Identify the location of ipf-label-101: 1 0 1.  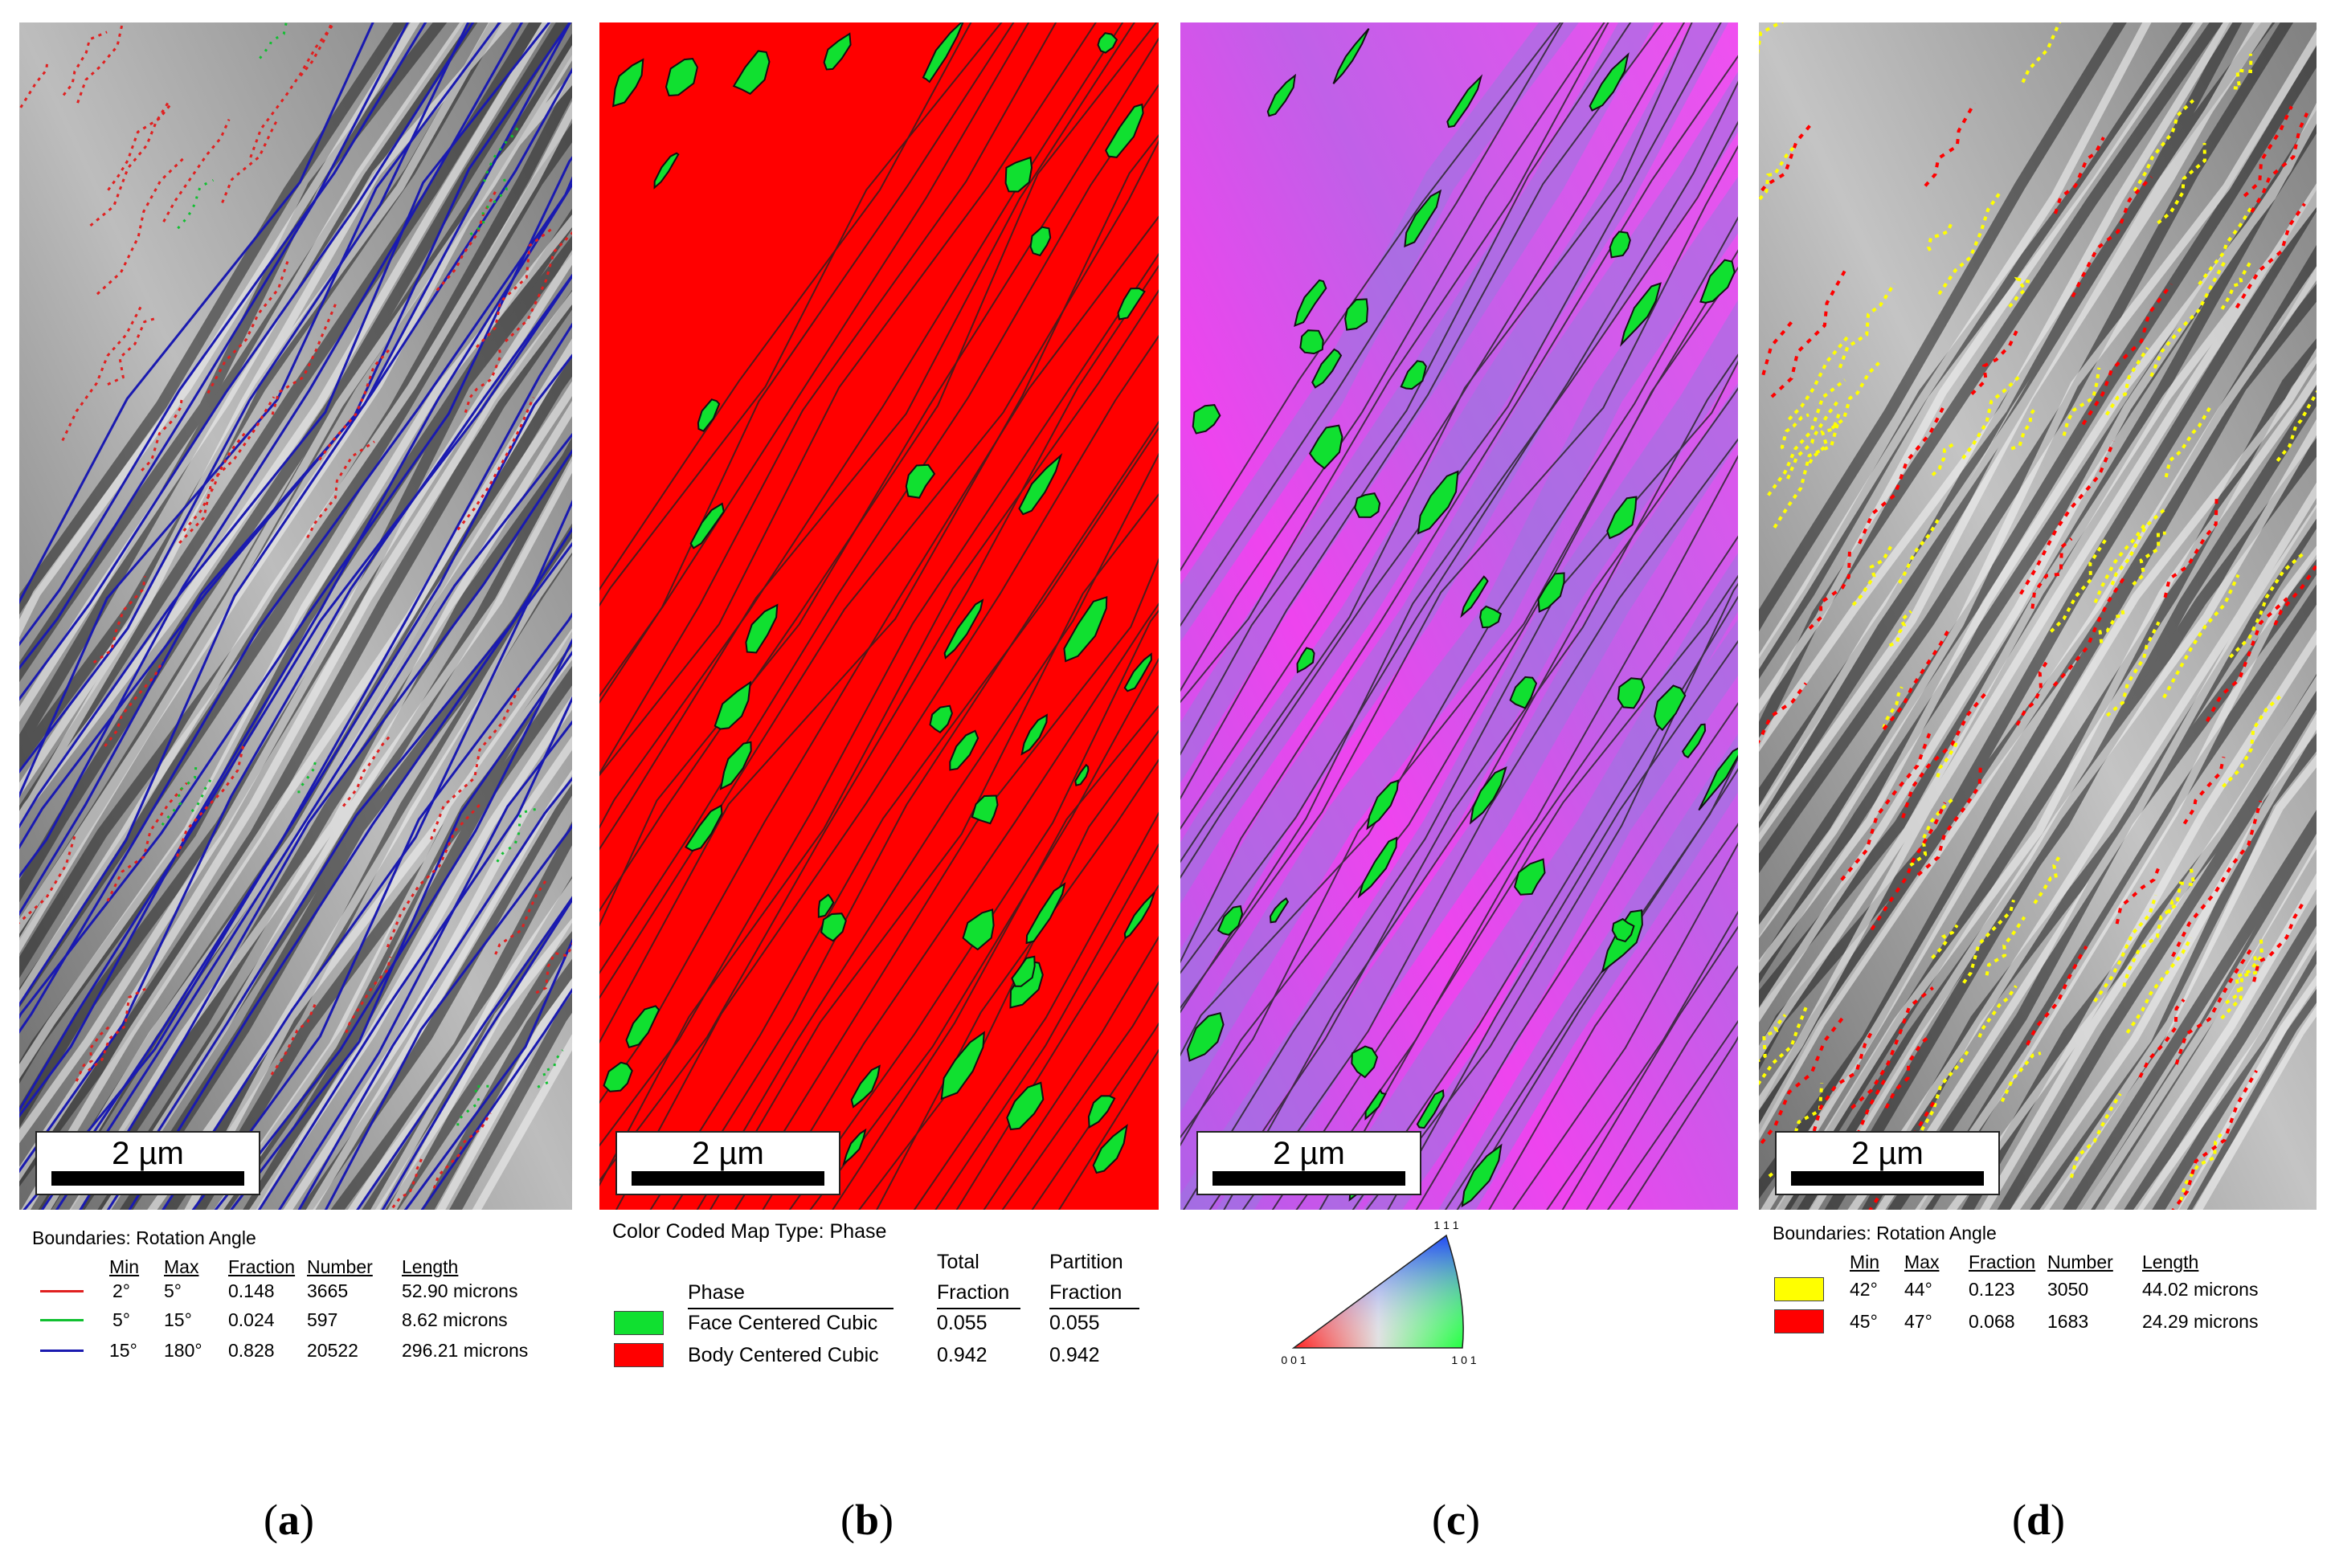
(1464, 1360).